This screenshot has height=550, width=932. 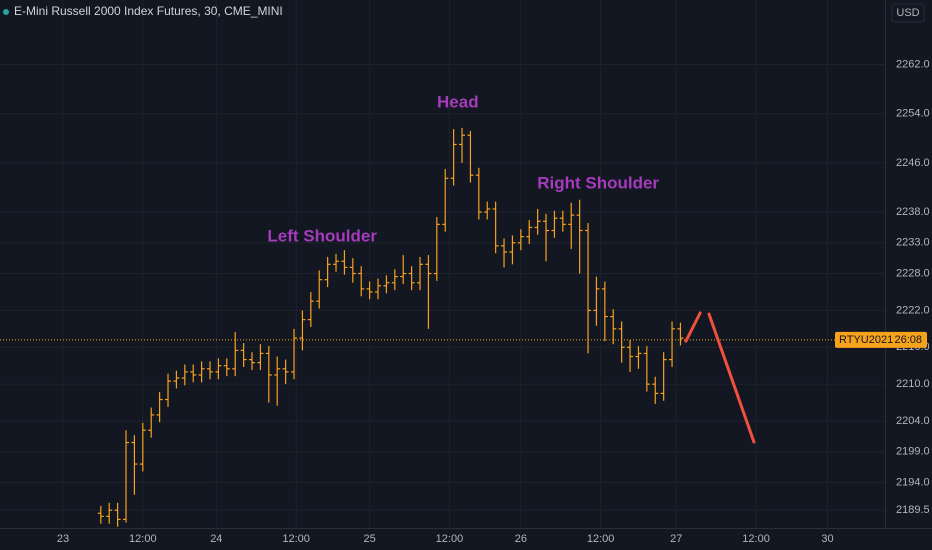 I want to click on y-tick-label: 2210.0, so click(x=913, y=384).